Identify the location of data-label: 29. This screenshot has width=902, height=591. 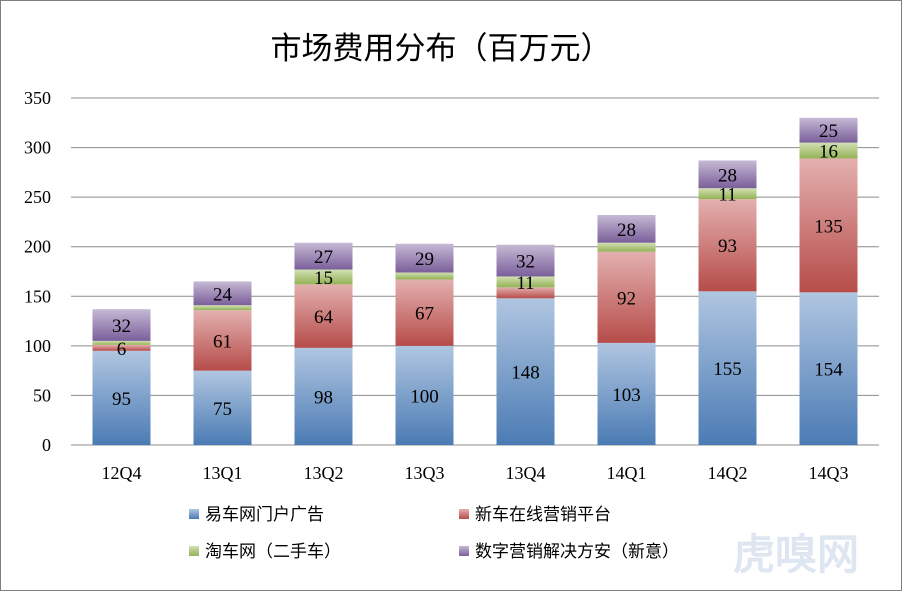
(424, 259).